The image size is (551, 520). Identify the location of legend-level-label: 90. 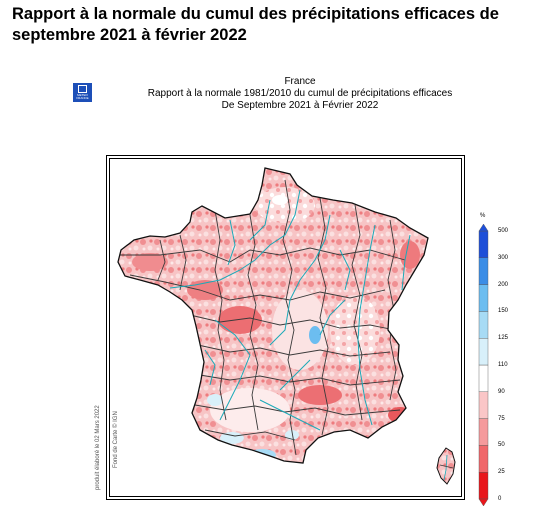
(501, 391).